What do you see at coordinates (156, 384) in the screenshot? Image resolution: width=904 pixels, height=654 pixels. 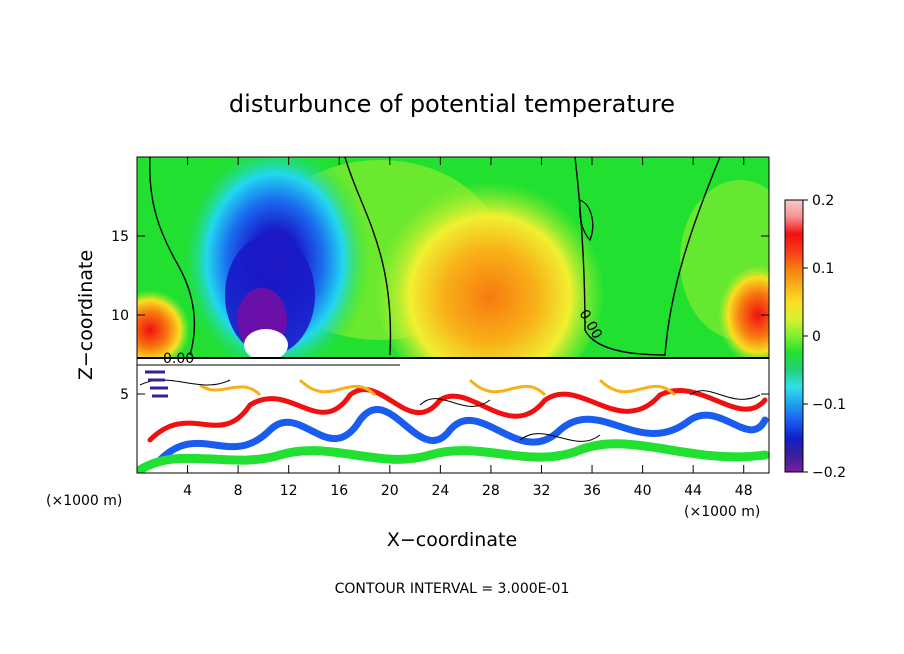 I see `cold-stripes-left` at bounding box center [156, 384].